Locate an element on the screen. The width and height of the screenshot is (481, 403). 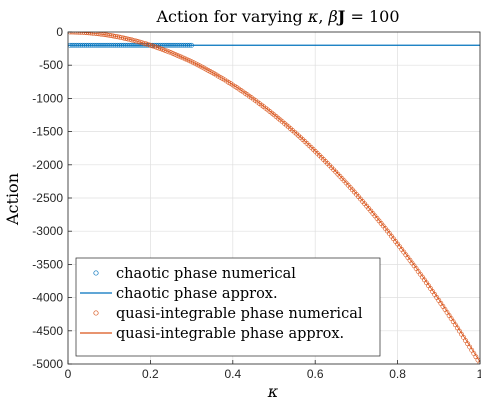
y-tick-label: -4000 is located at coordinates (47, 298).